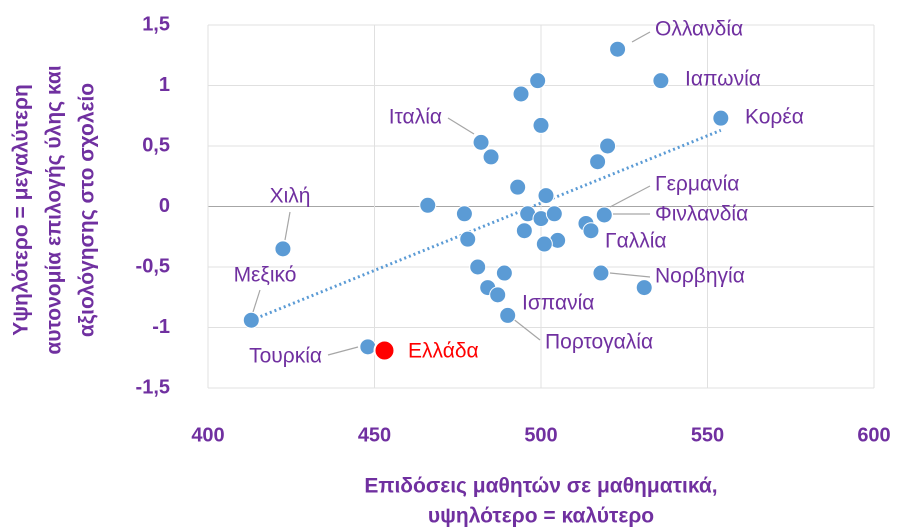  I want to click on y-tick-label: 0, so click(164, 206).